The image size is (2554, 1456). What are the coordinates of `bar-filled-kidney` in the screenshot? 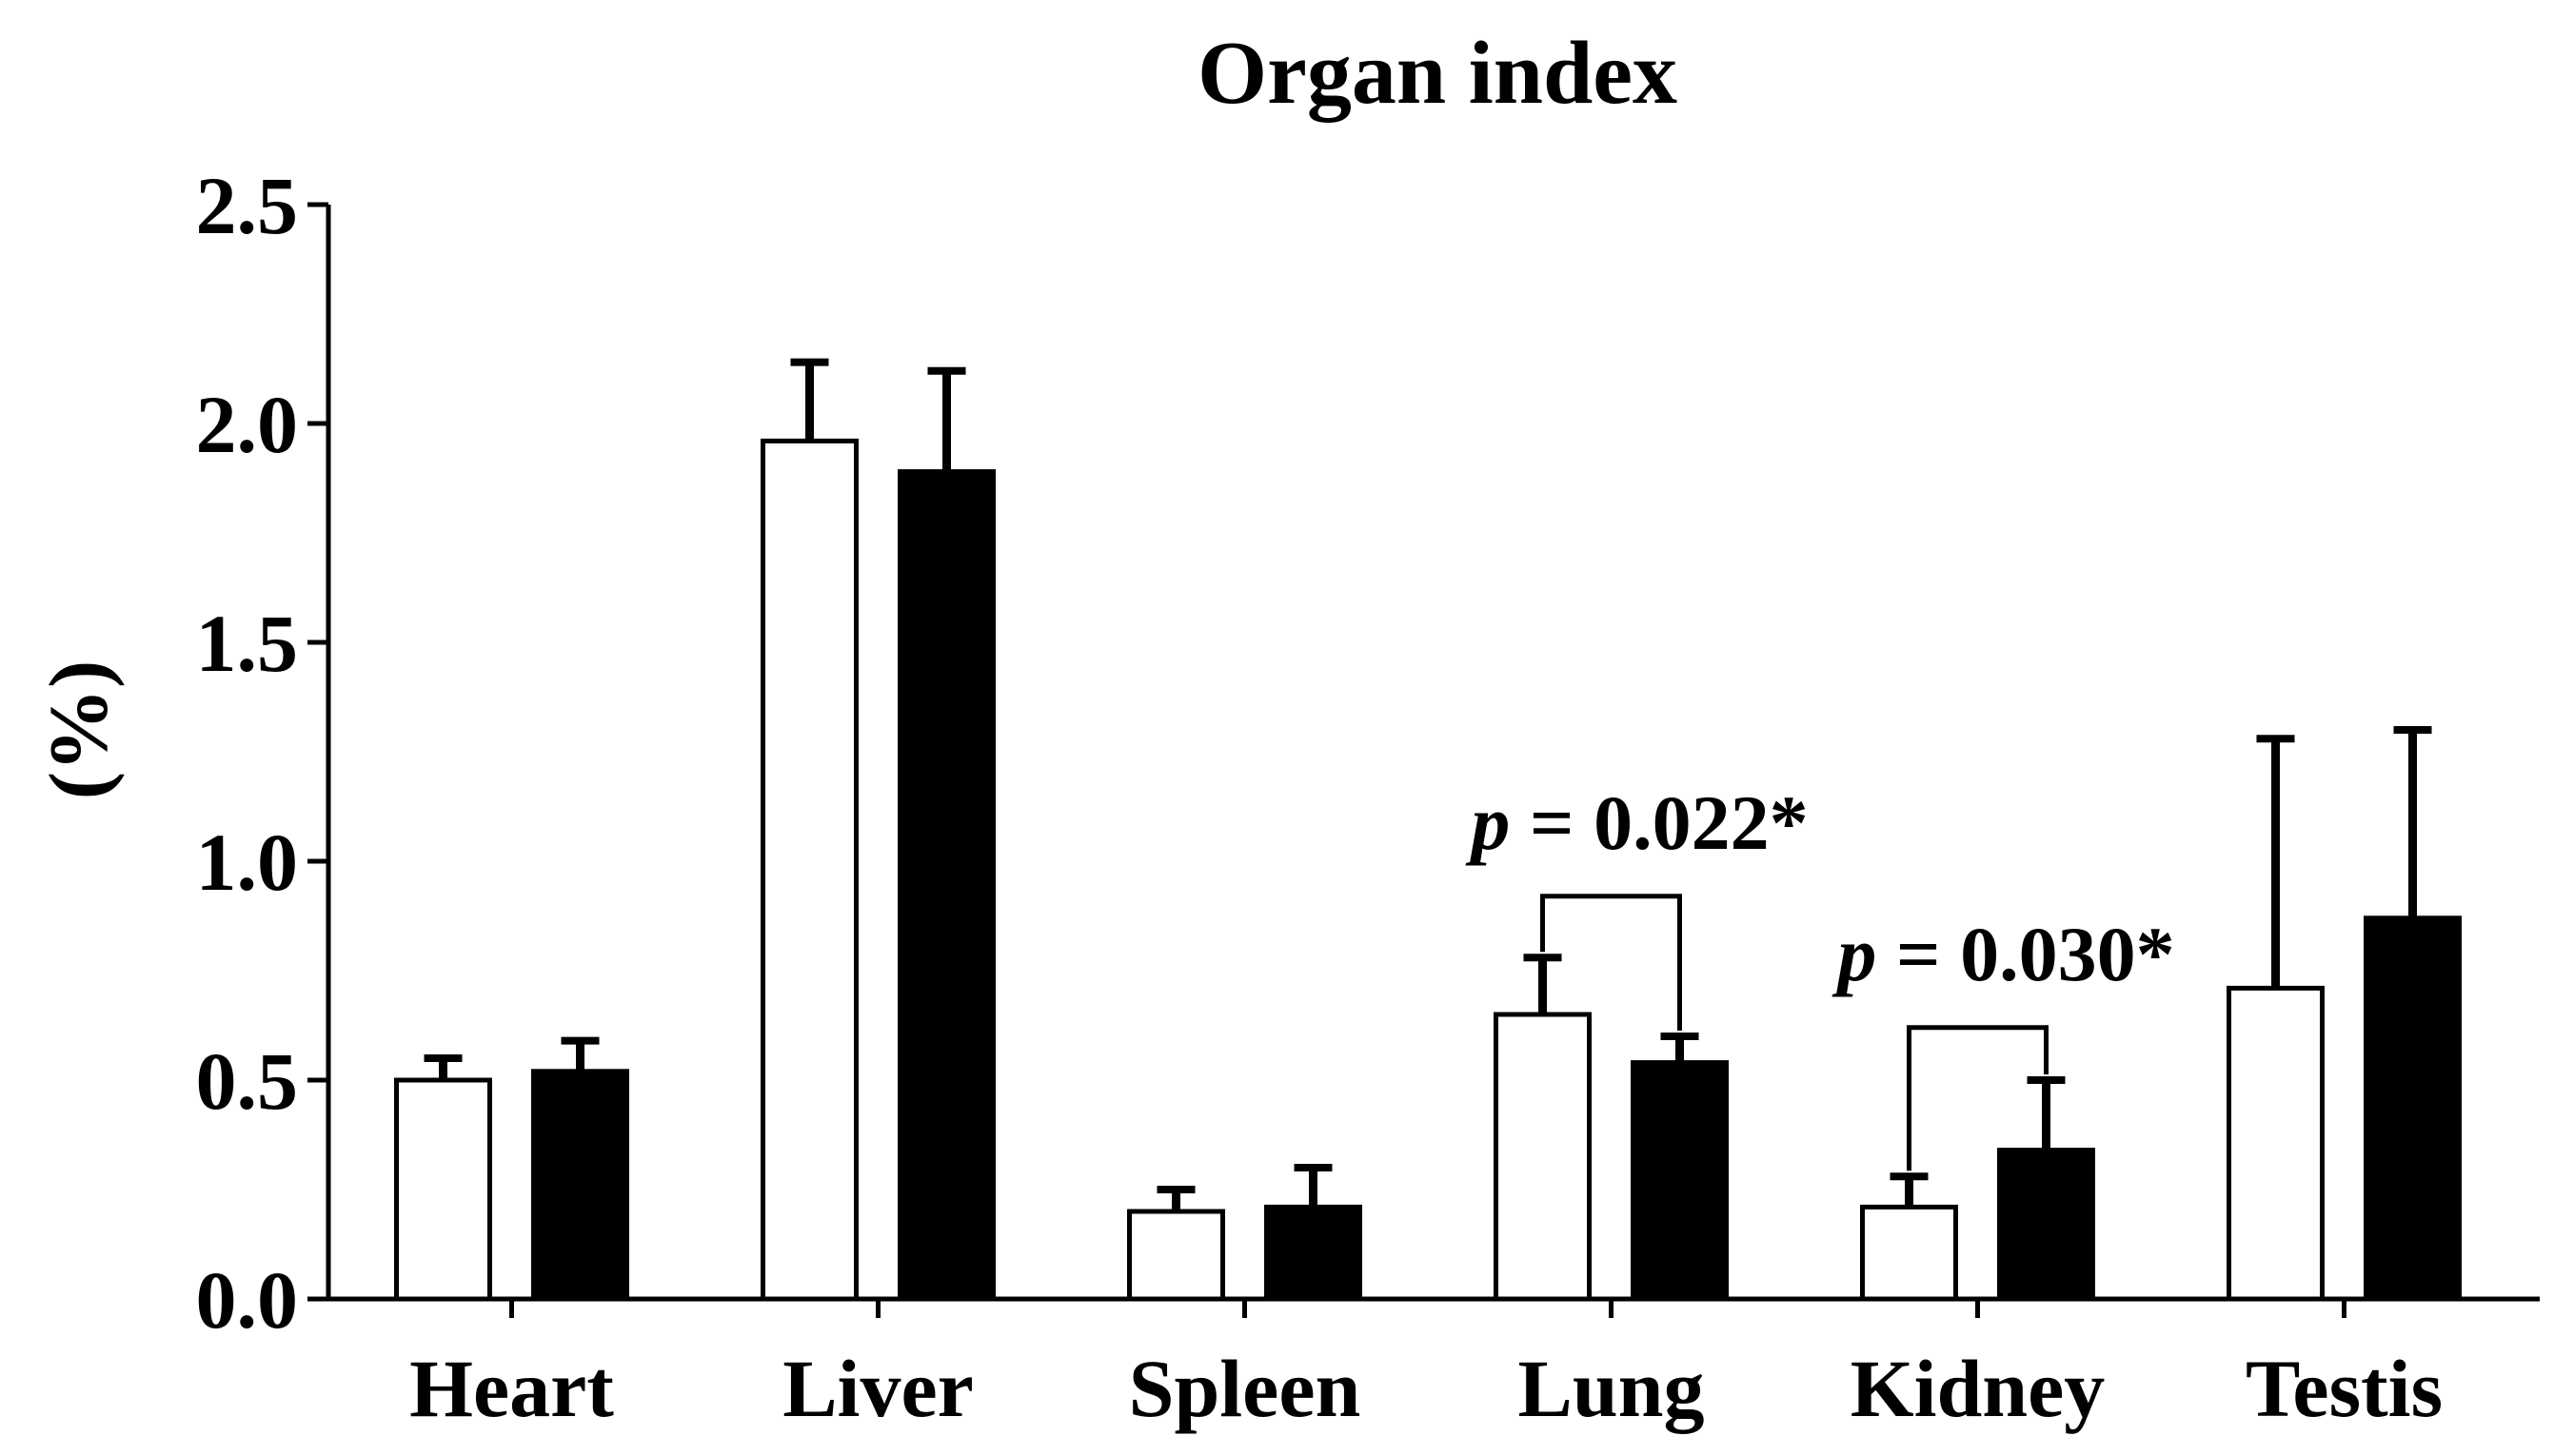 It's located at (2046, 1225).